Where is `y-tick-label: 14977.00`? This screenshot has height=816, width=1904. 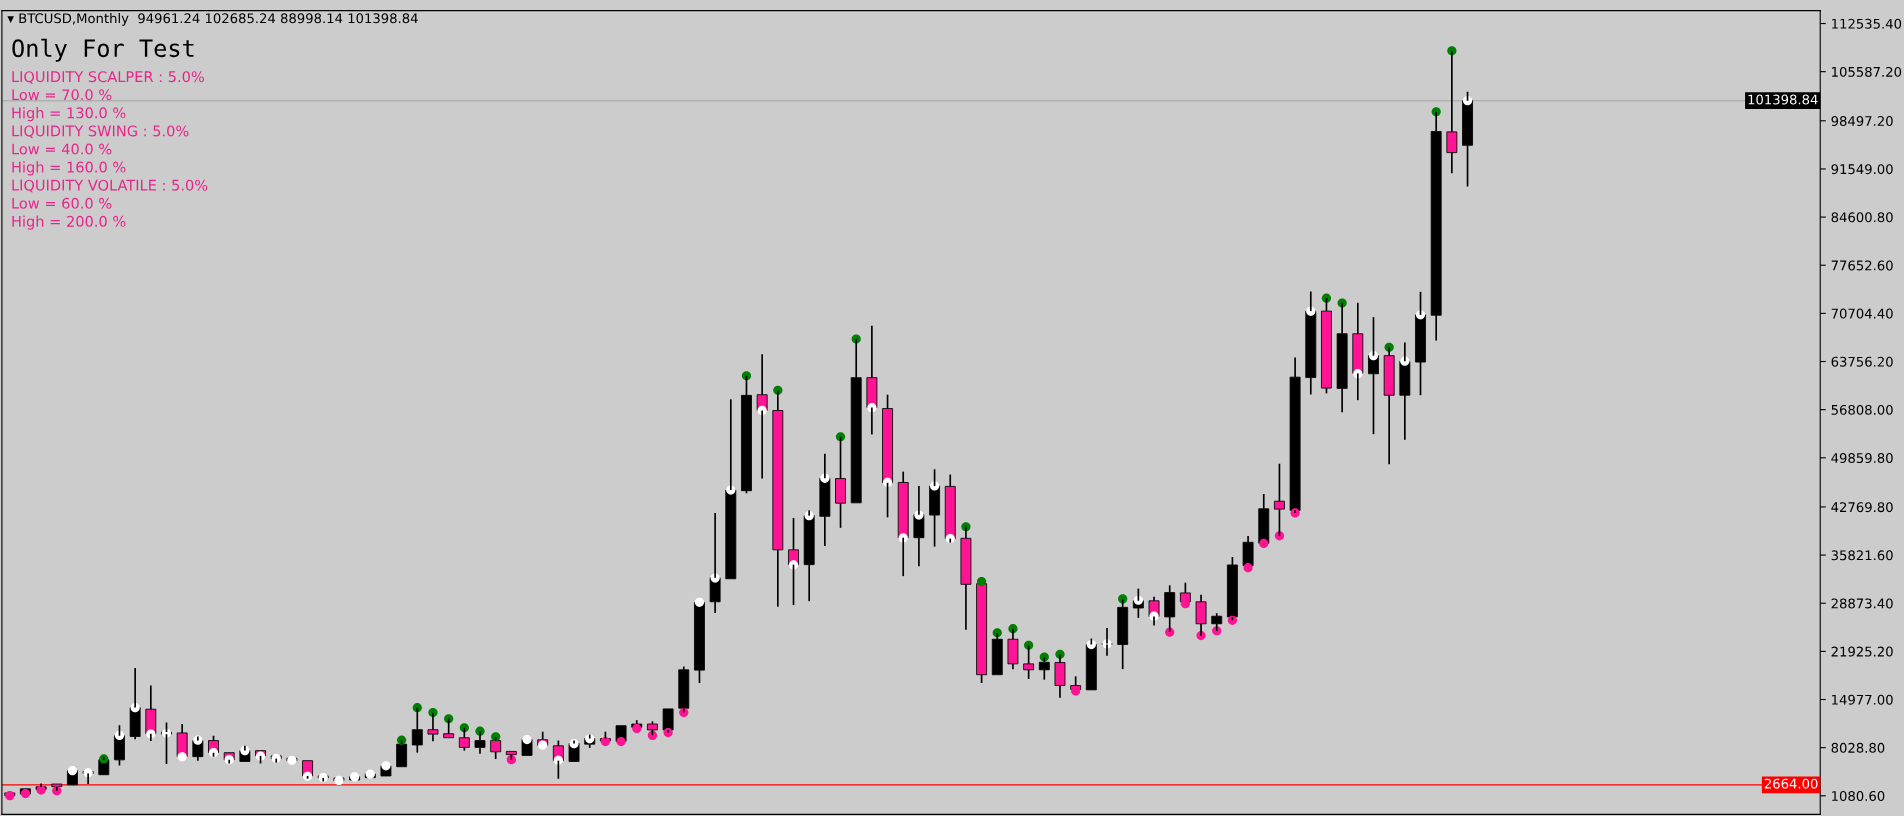
y-tick-label: 14977.00 is located at coordinates (1862, 699).